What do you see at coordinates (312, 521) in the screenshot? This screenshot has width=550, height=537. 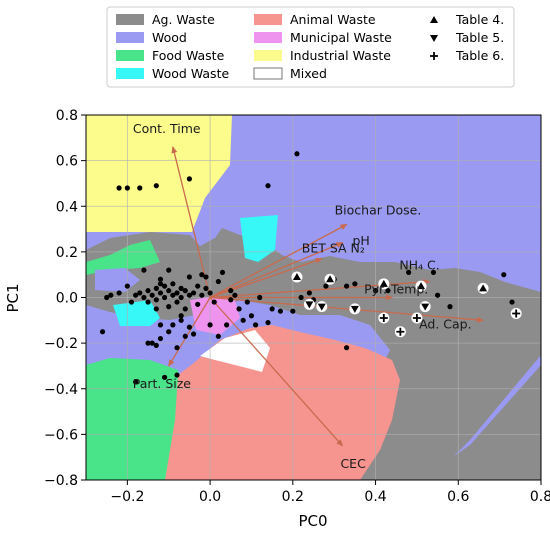 I see `x-axis-label: PC0` at bounding box center [312, 521].